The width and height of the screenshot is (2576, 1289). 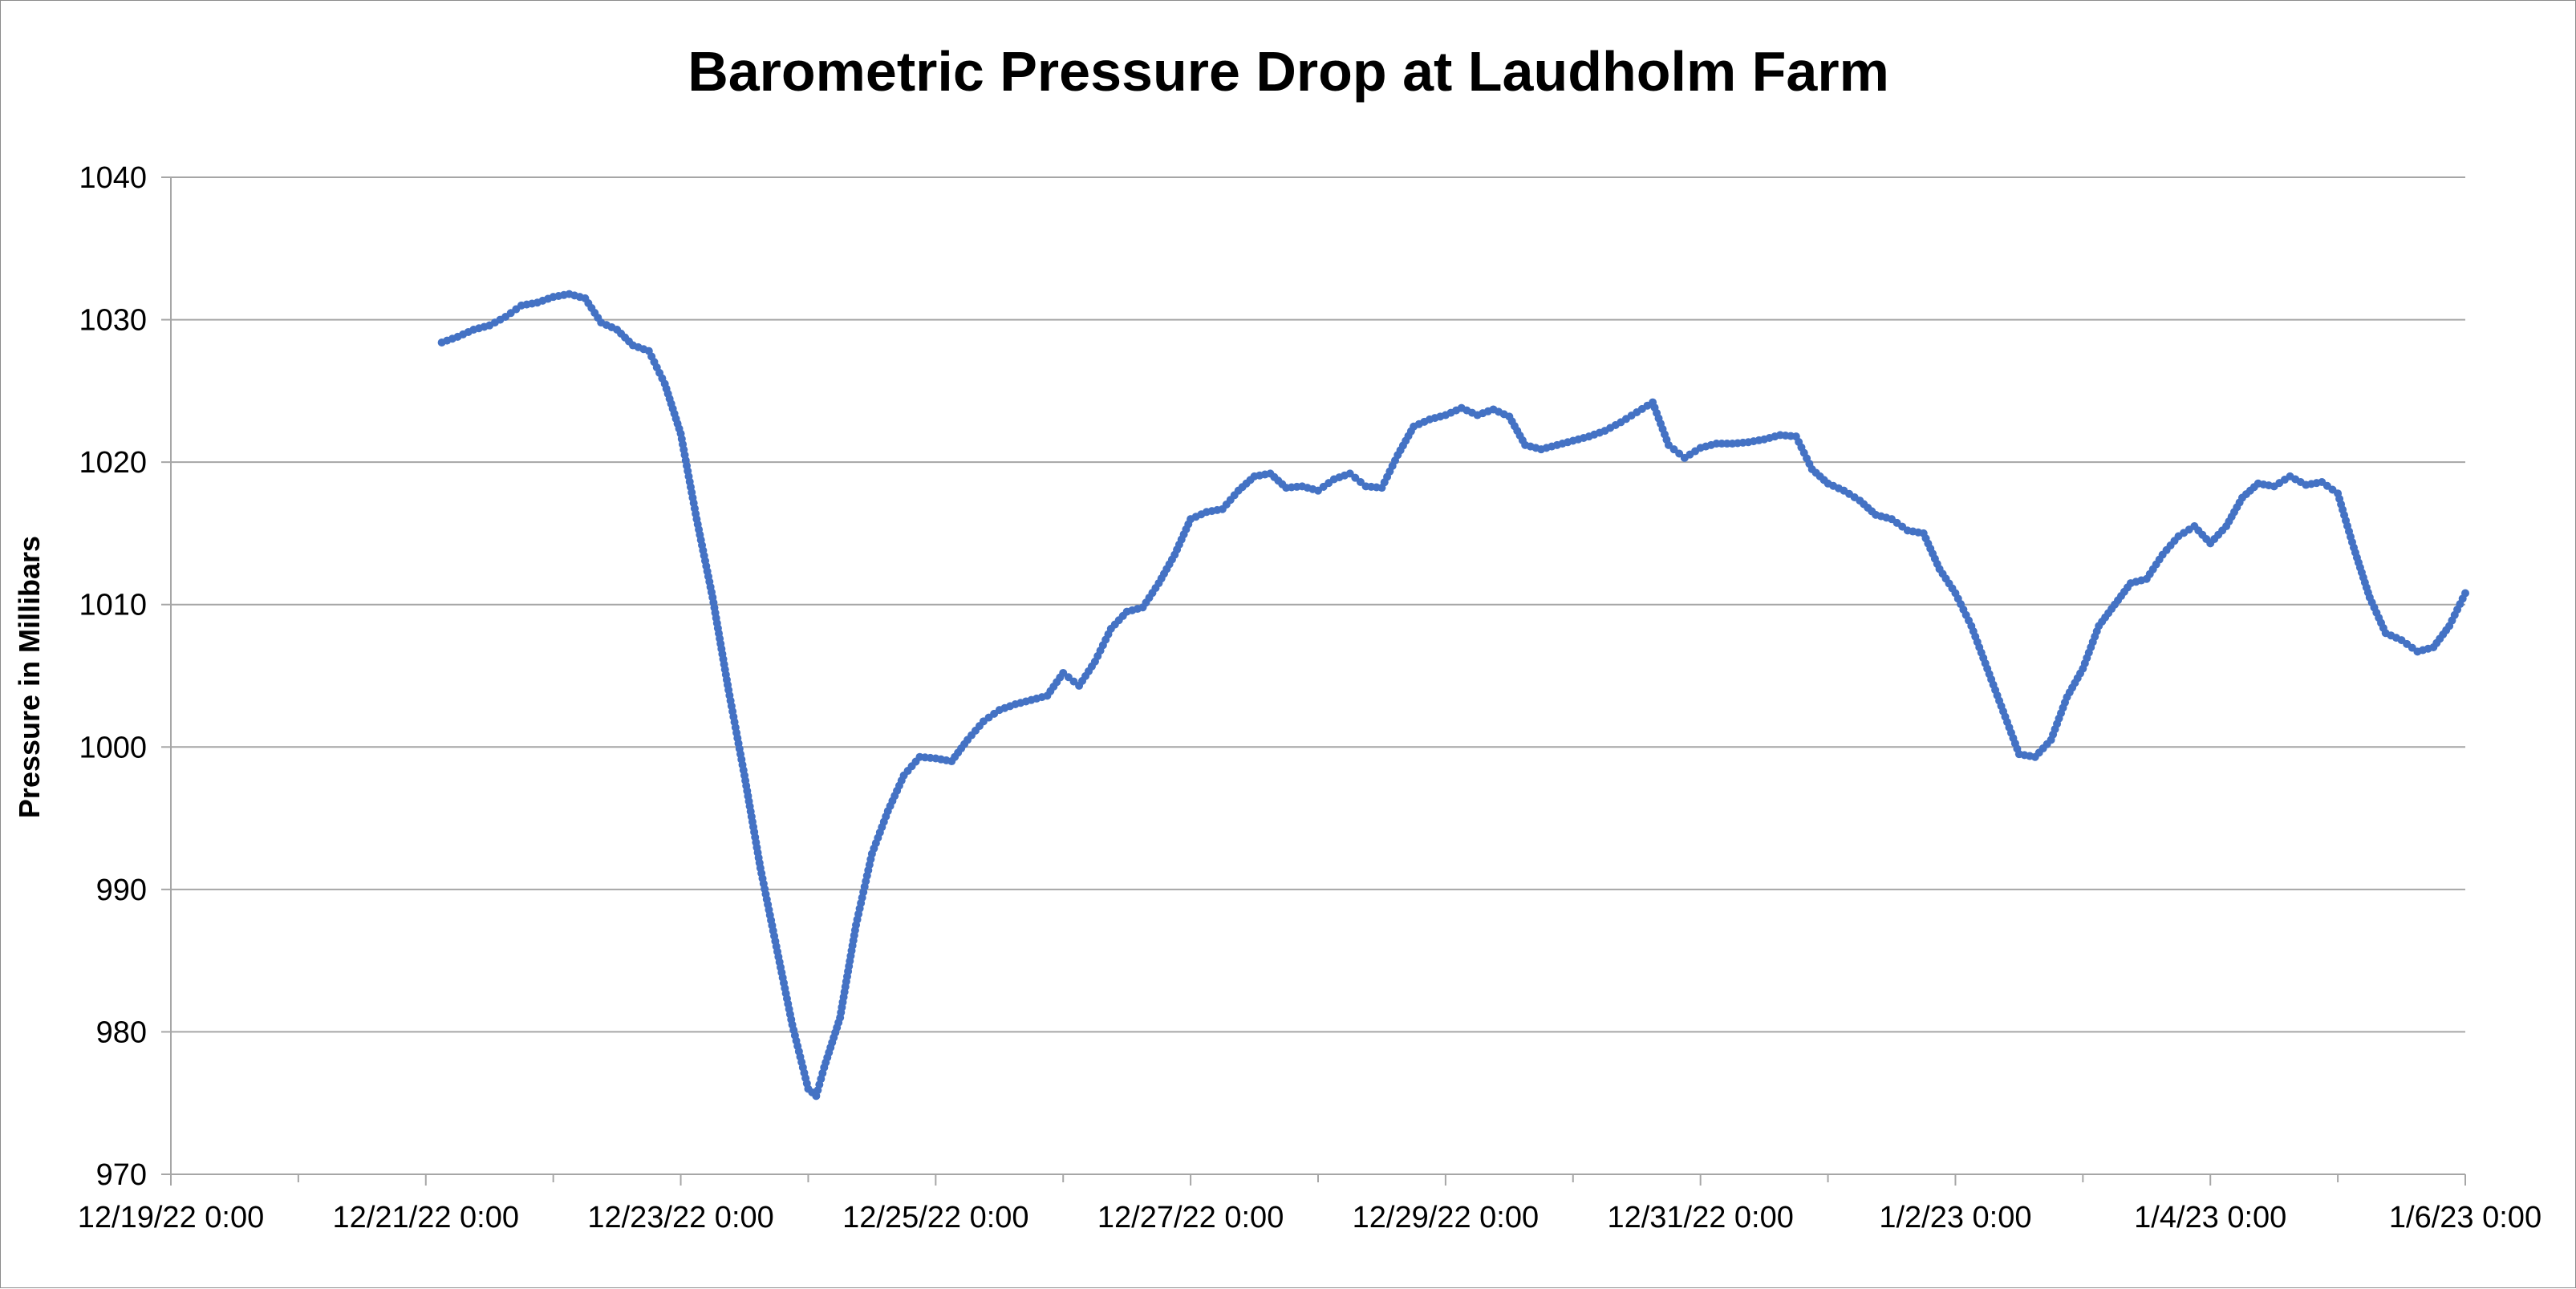 I want to click on x-tick-label: 12/31/22 0:00, so click(x=1700, y=1217).